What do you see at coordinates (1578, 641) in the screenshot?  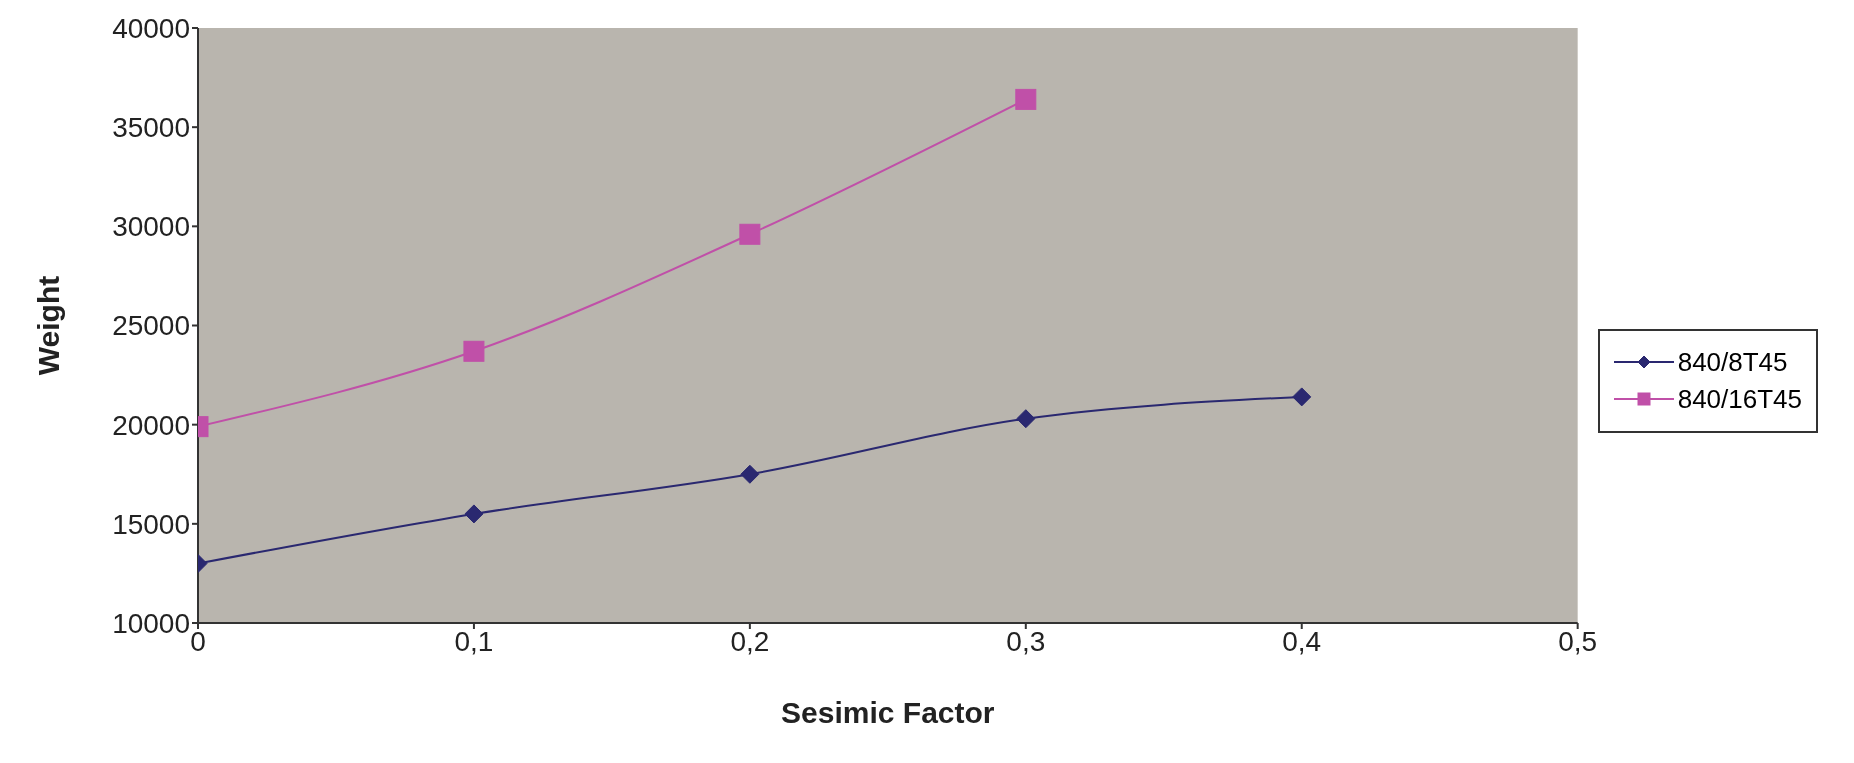 I see `x-tick-label: 0,5` at bounding box center [1578, 641].